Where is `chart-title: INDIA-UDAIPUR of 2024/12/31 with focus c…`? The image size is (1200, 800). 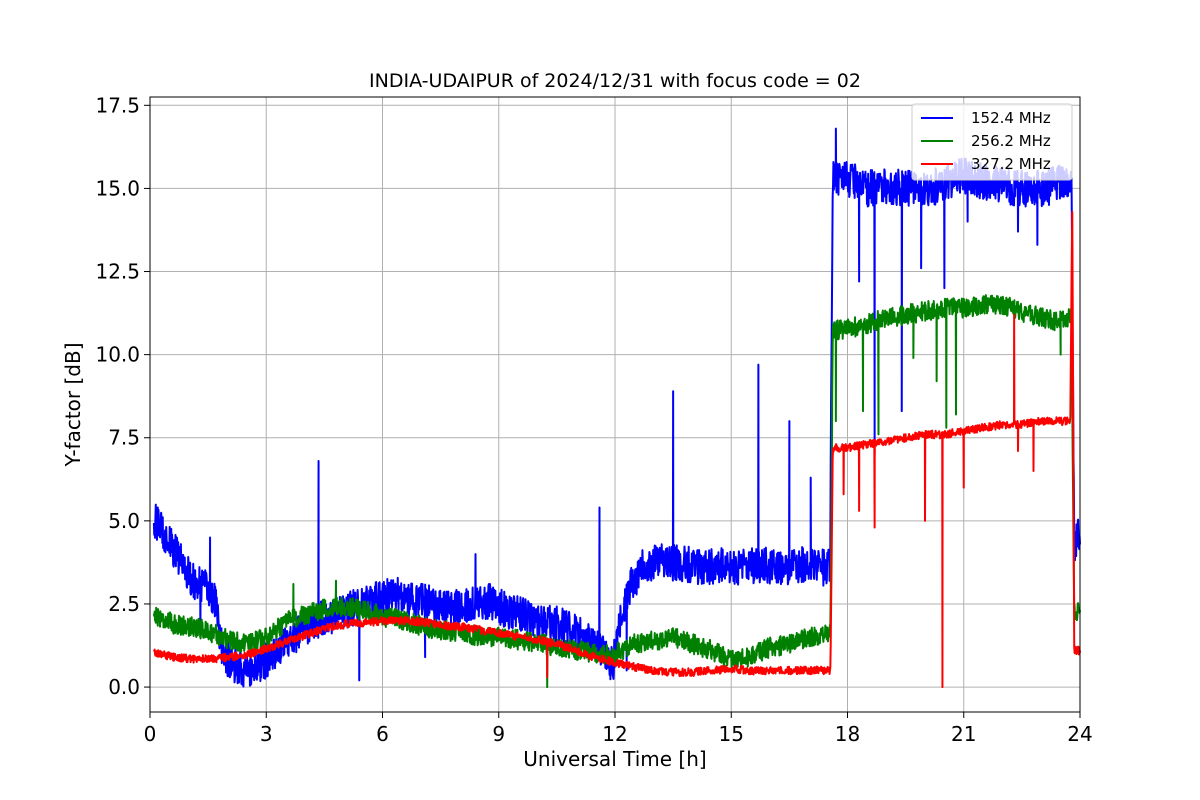 chart-title: INDIA-UDAIPUR of 2024/12/31 with focus c… is located at coordinates (615, 81).